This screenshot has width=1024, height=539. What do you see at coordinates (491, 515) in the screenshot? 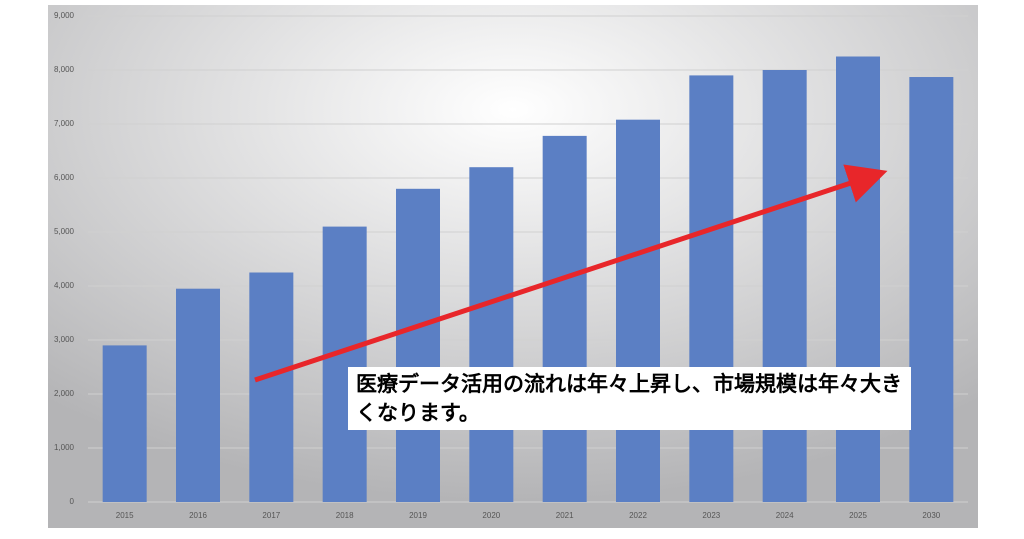
I see `x-tick-label: 2020` at bounding box center [491, 515].